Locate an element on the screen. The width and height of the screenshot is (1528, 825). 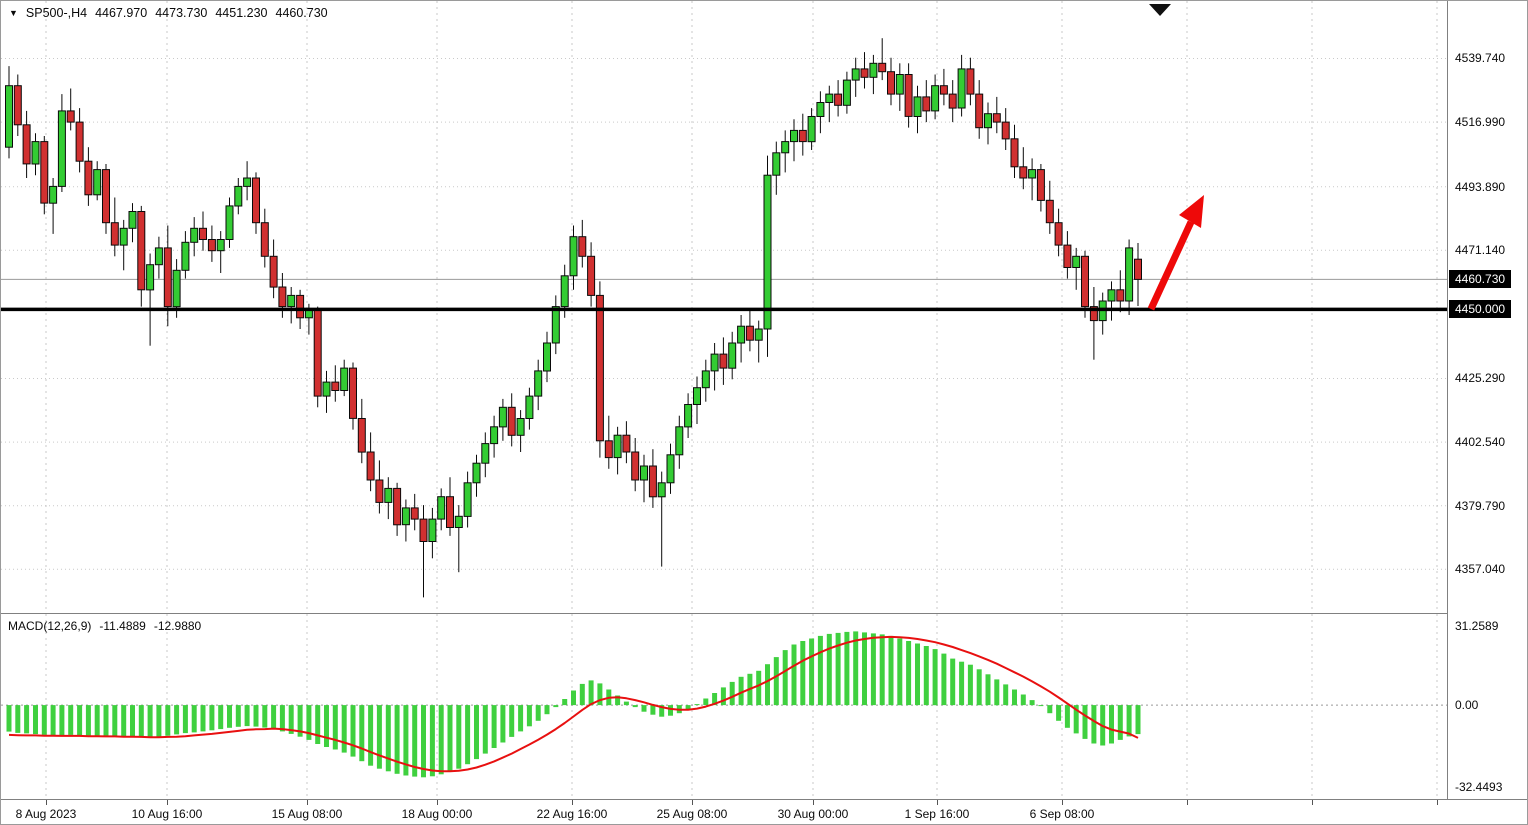
projection-arrow-head is located at coordinates (1191, 211).